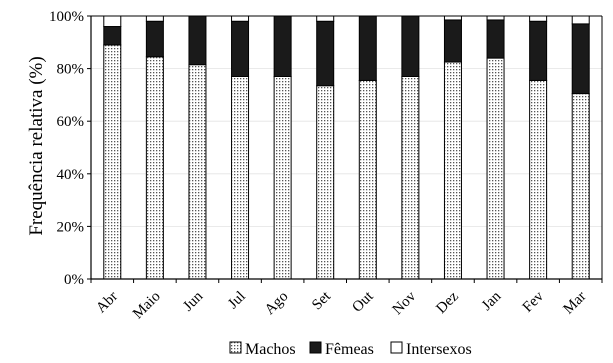  What do you see at coordinates (363, 302) in the screenshot?
I see `x-tick-label: Out` at bounding box center [363, 302].